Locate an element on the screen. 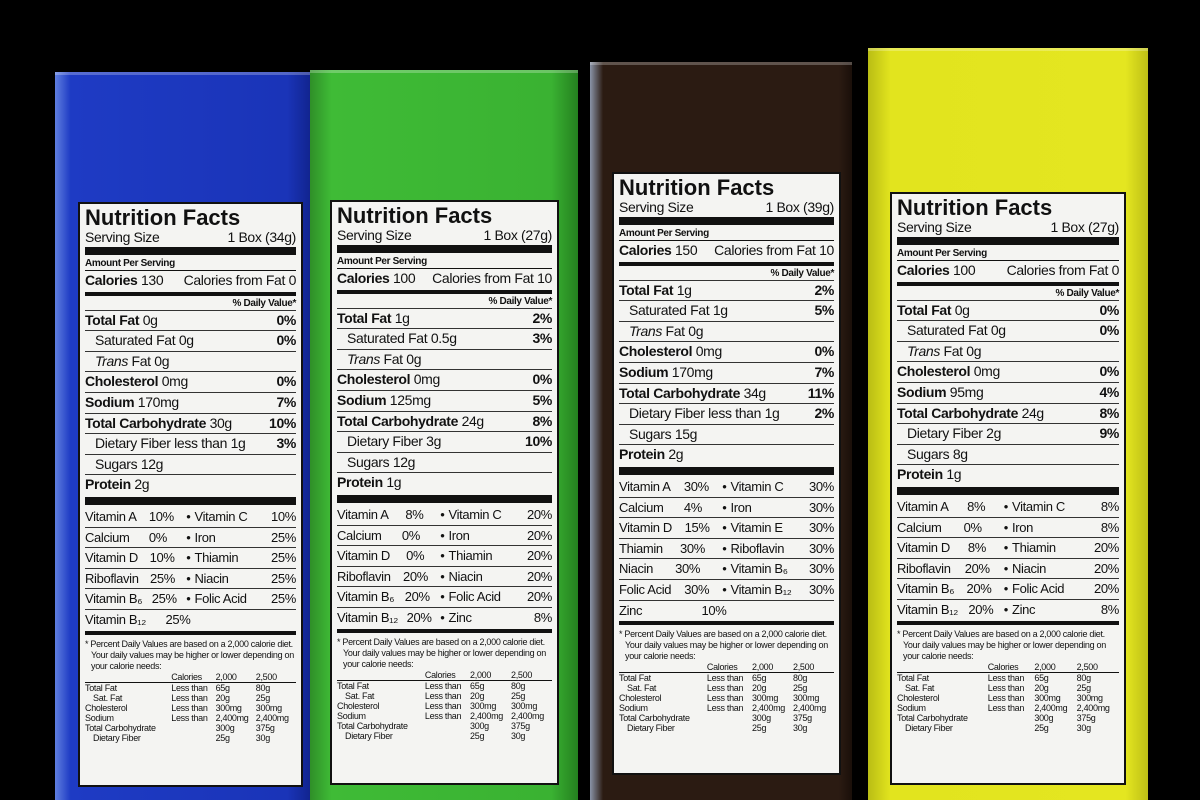 The height and width of the screenshot is (800, 1200). nutrient-row: Saturated Fat 0.5g 3% is located at coordinates (444, 338).